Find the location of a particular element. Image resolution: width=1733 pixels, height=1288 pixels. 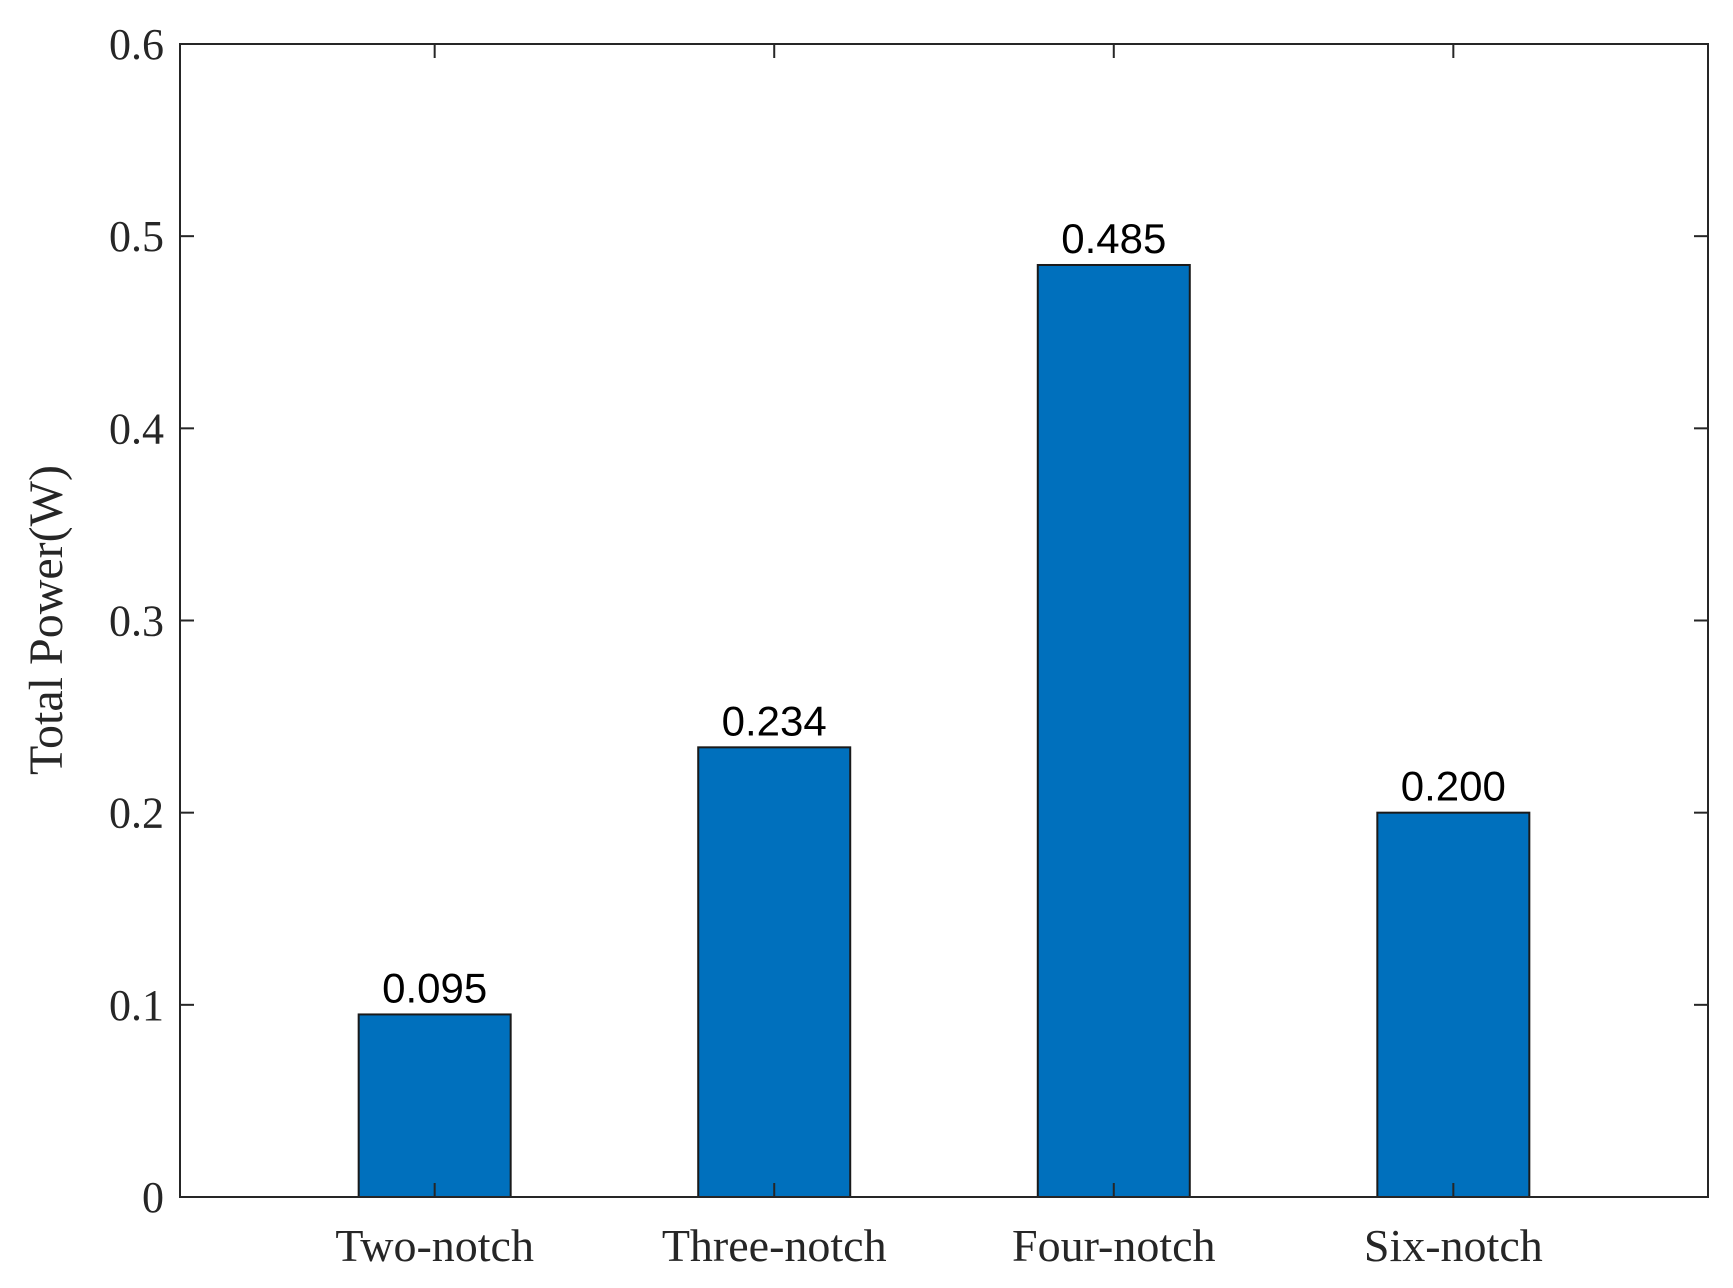

y-tick-label: 0 is located at coordinates (153, 1197).